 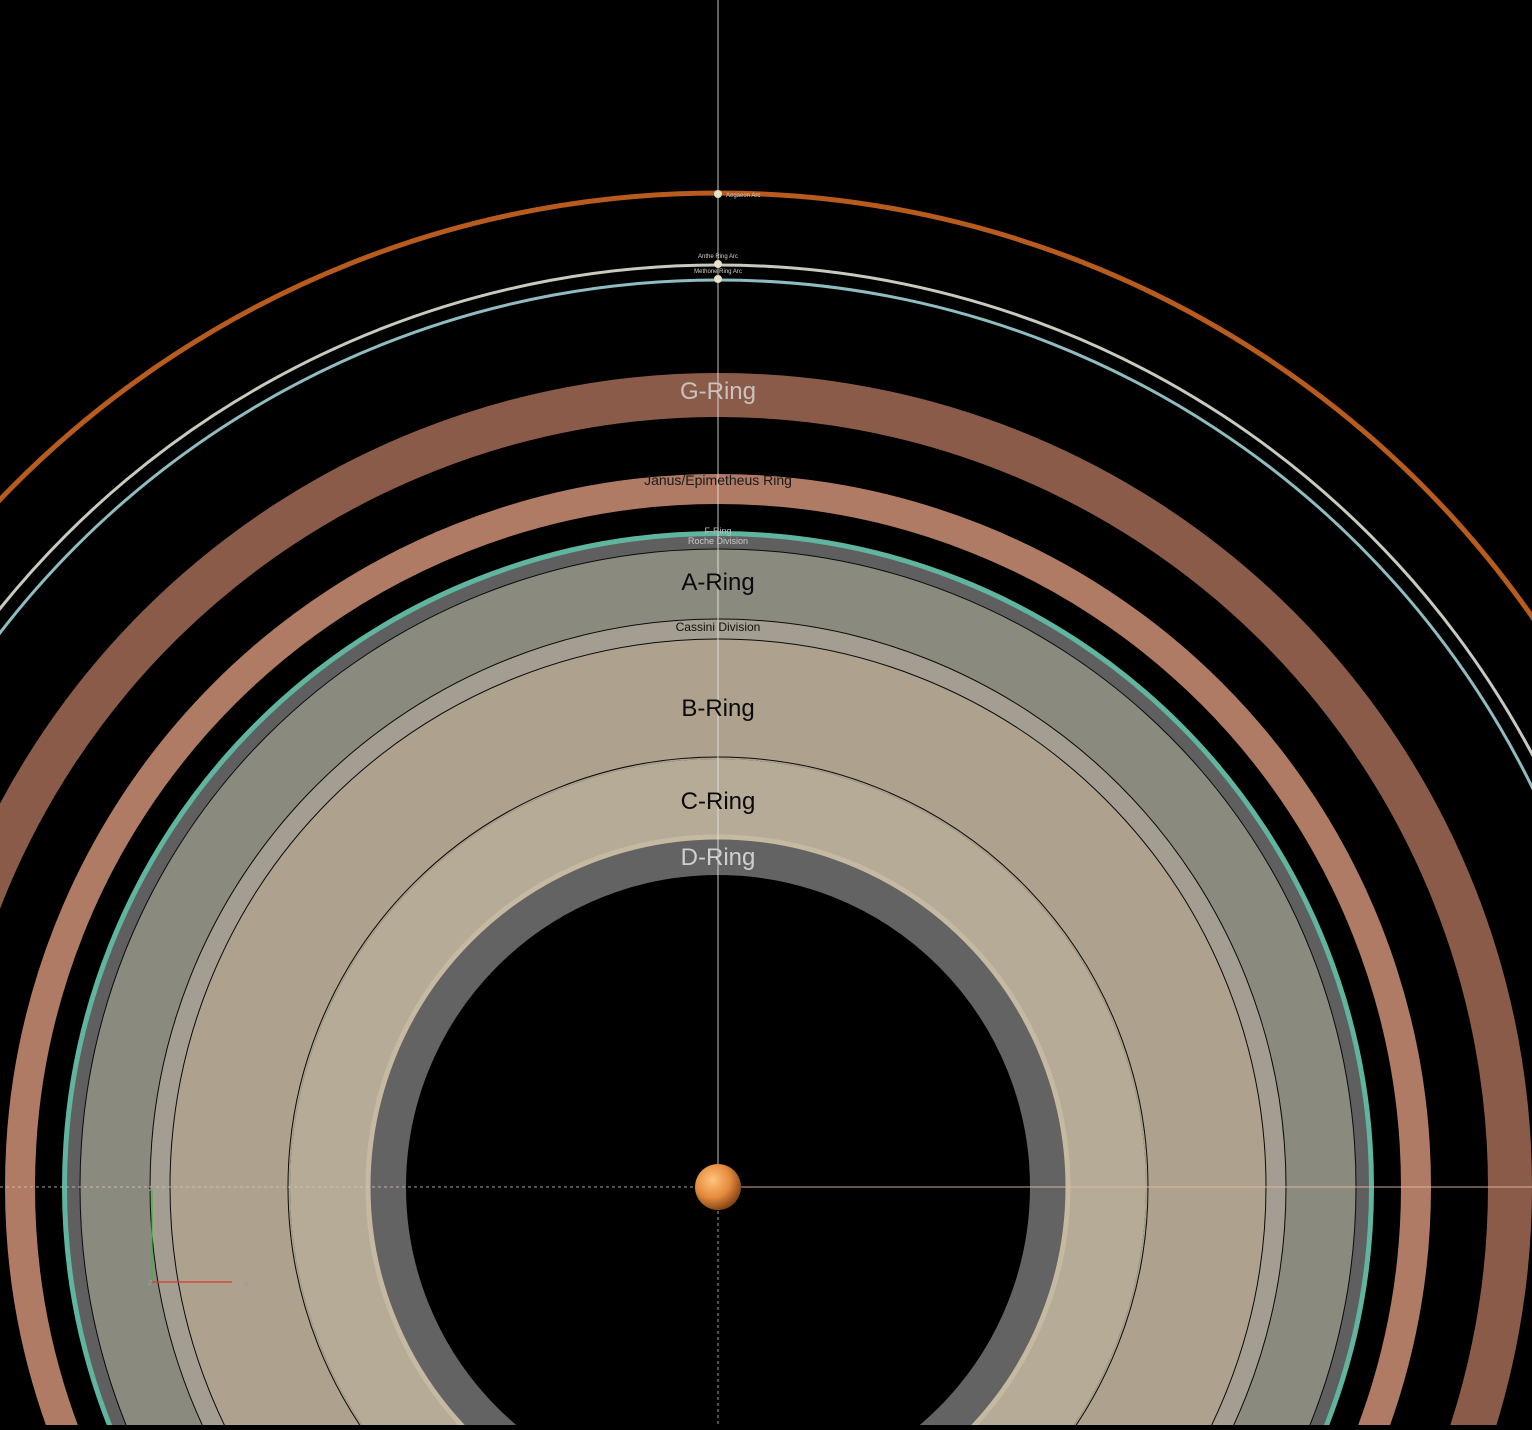 What do you see at coordinates (198, 1235) in the screenshot?
I see `axis-gizmo: z x x` at bounding box center [198, 1235].